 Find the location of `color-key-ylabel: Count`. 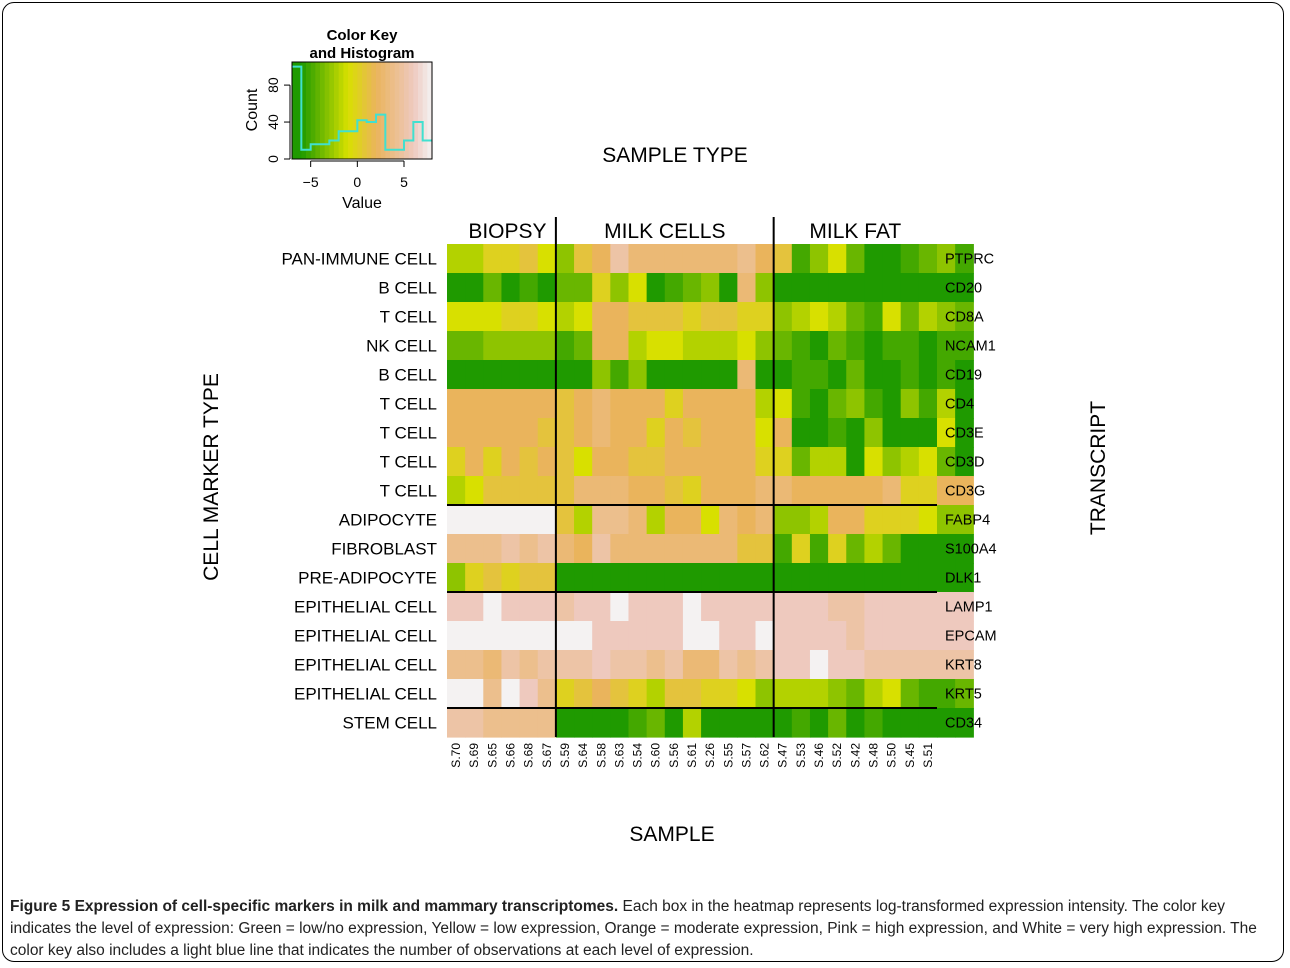

color-key-ylabel: Count is located at coordinates (252, 109).